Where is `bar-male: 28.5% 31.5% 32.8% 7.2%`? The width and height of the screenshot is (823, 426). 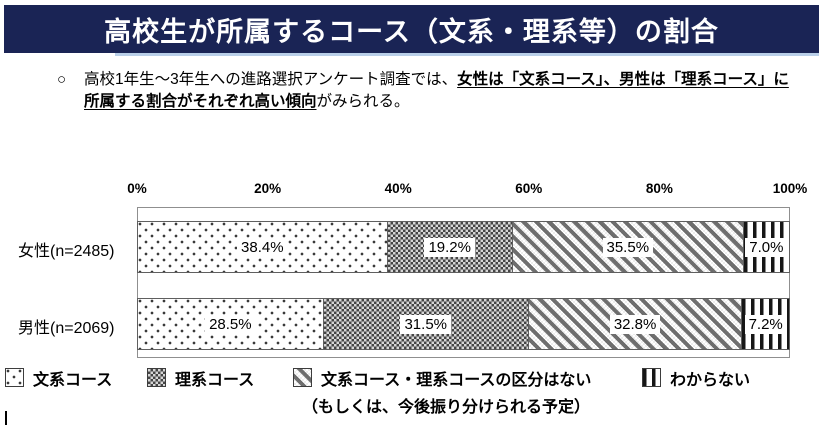
bar-male: 28.5% 31.5% 32.8% 7.2% is located at coordinates (463, 324).